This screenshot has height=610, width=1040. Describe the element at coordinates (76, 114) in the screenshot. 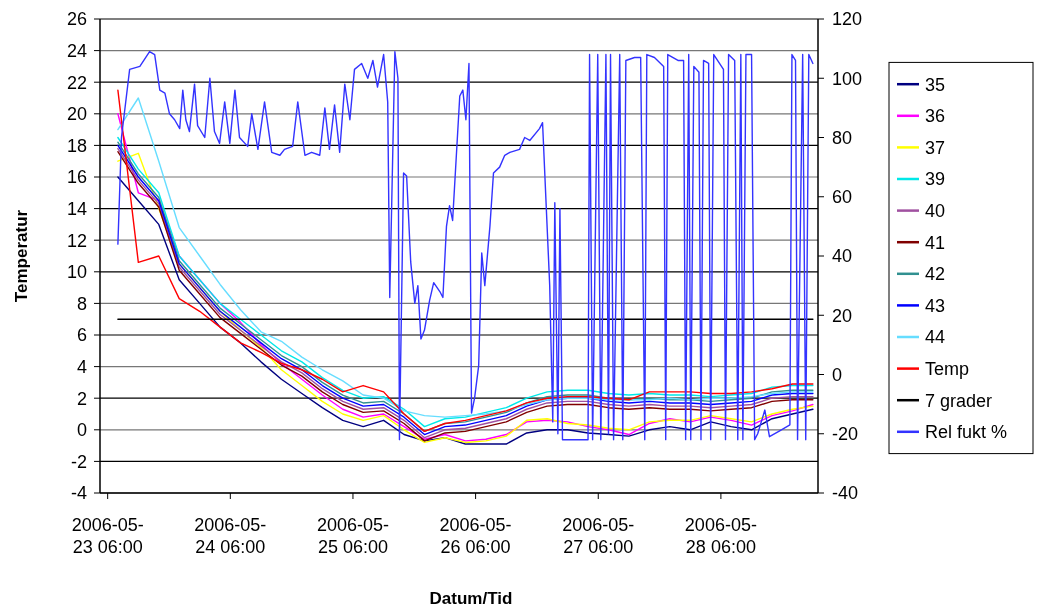

I see `y-tick-label: 20` at that location.